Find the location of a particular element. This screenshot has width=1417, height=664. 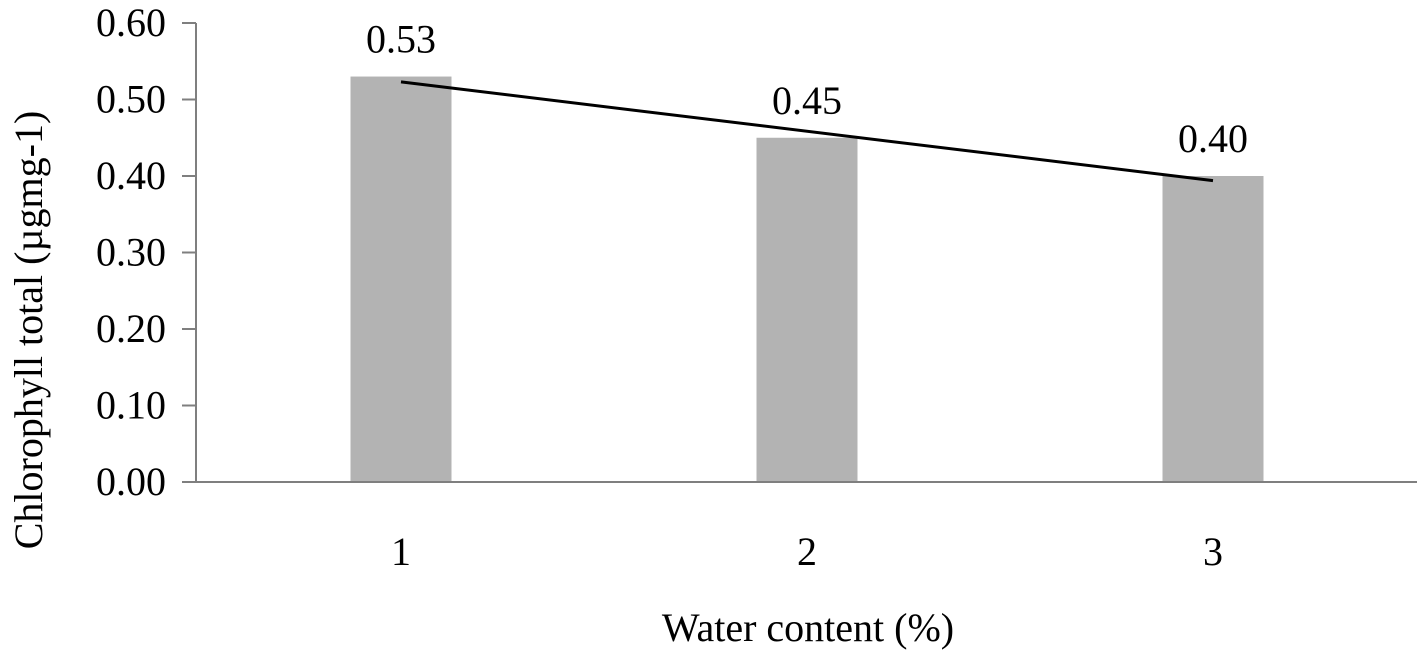

trendline-layer is located at coordinates (807, 131).